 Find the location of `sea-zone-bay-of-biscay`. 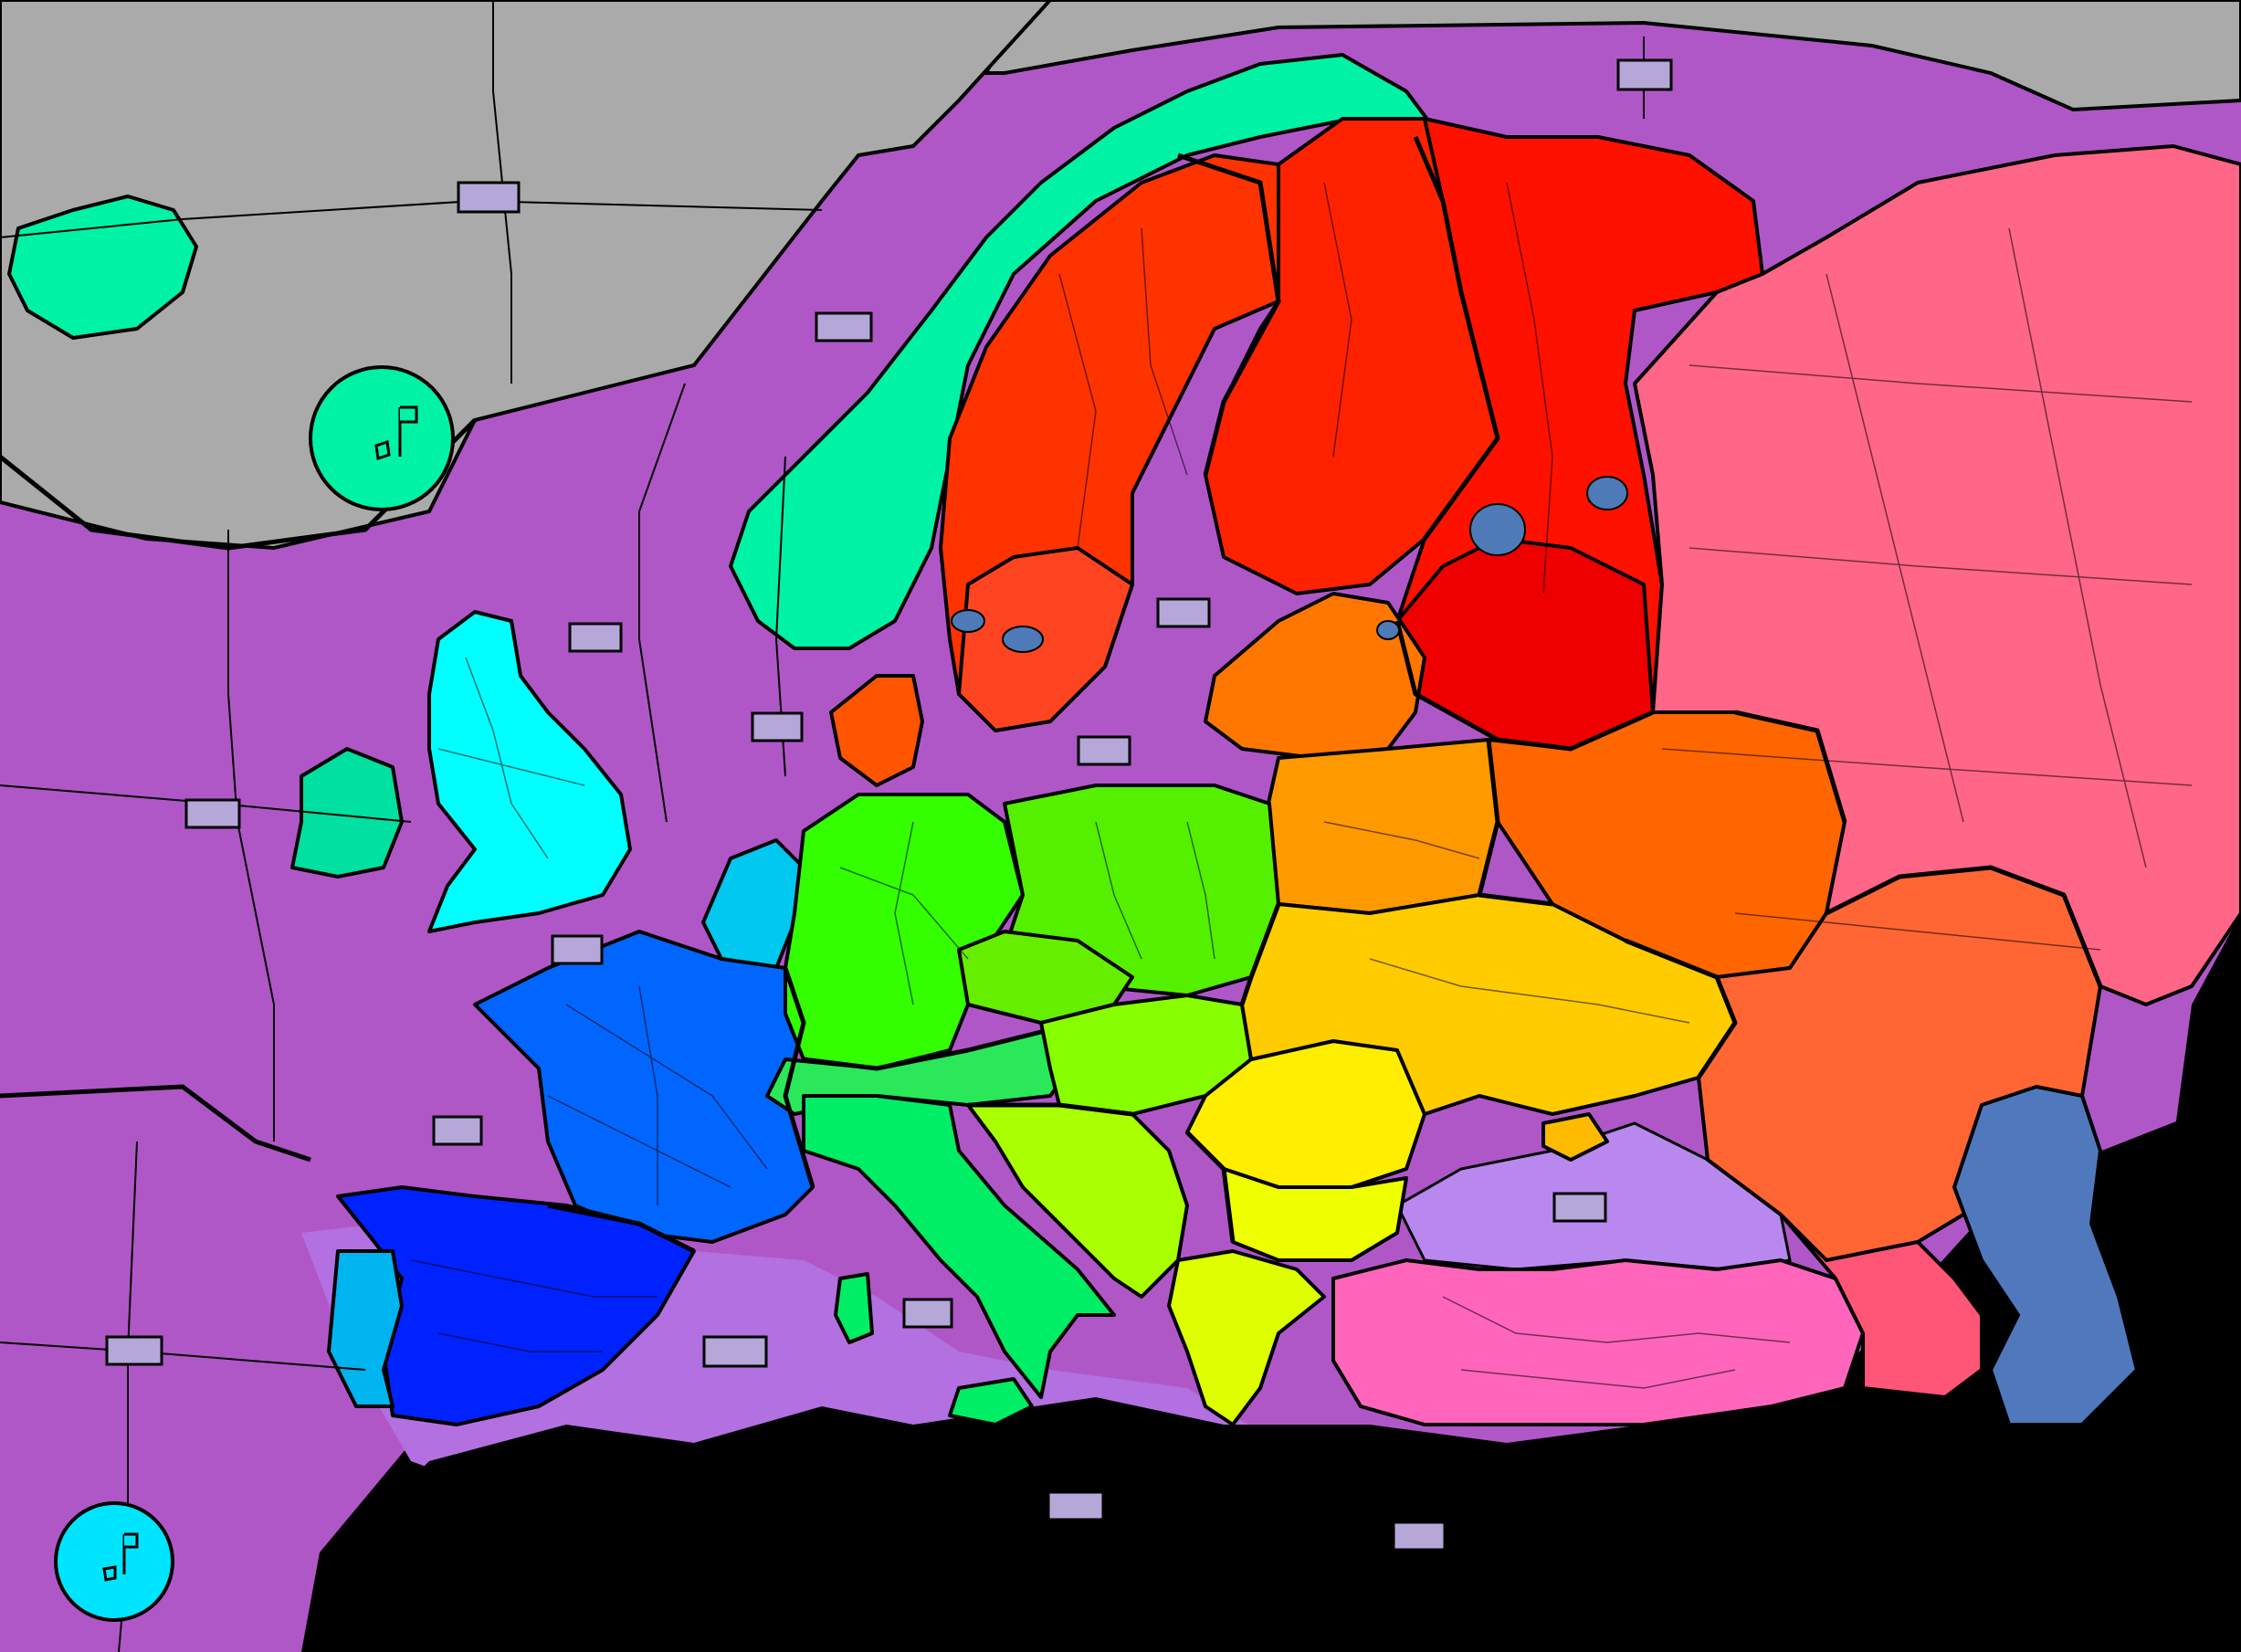

sea-zone-bay-of-biscay is located at coordinates (457, 1130).